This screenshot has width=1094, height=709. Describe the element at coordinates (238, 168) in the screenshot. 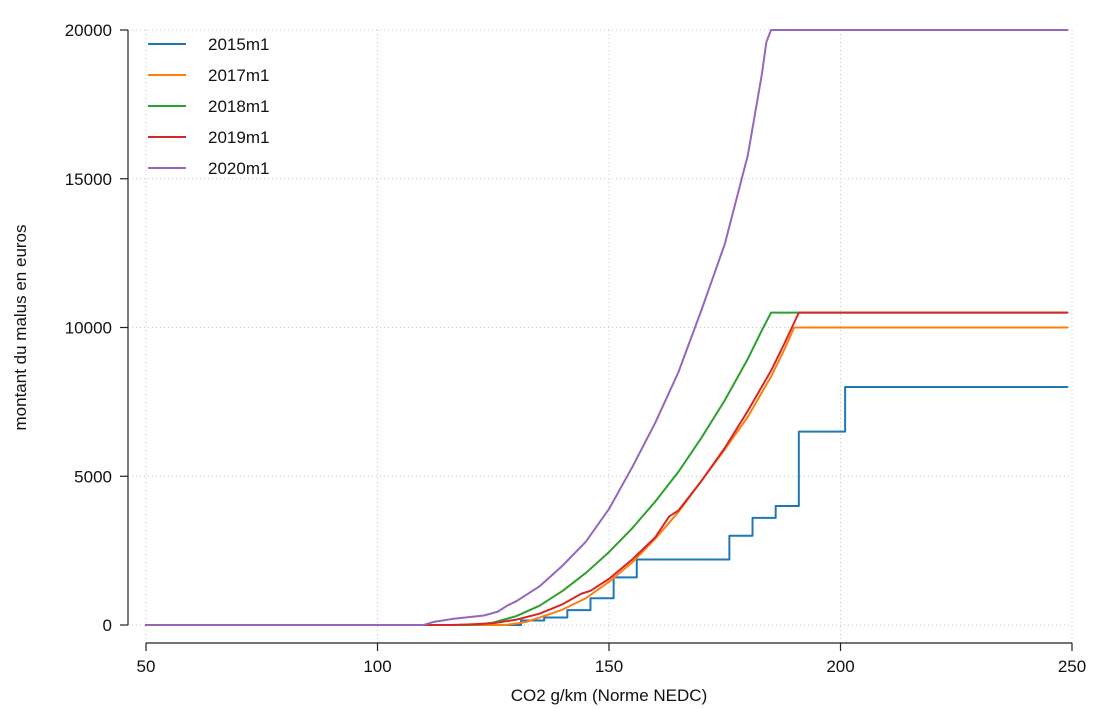

I see `legend-label-2020m1: 2020m1` at that location.